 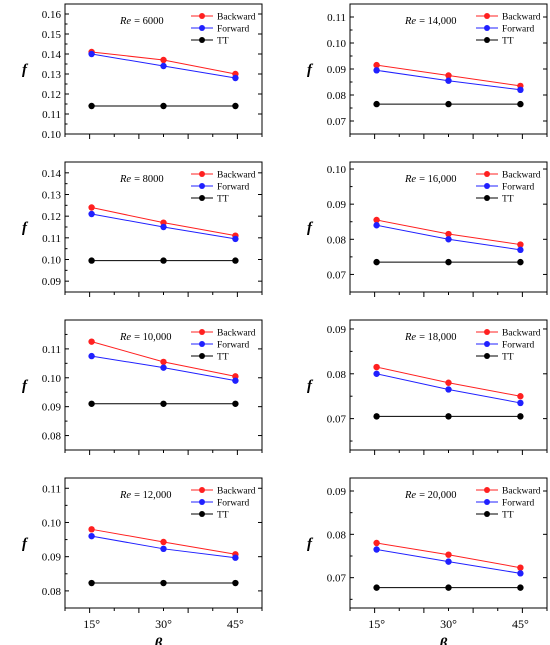 What do you see at coordinates (520, 624) in the screenshot?
I see `x-tick-label: 45°` at bounding box center [520, 624].